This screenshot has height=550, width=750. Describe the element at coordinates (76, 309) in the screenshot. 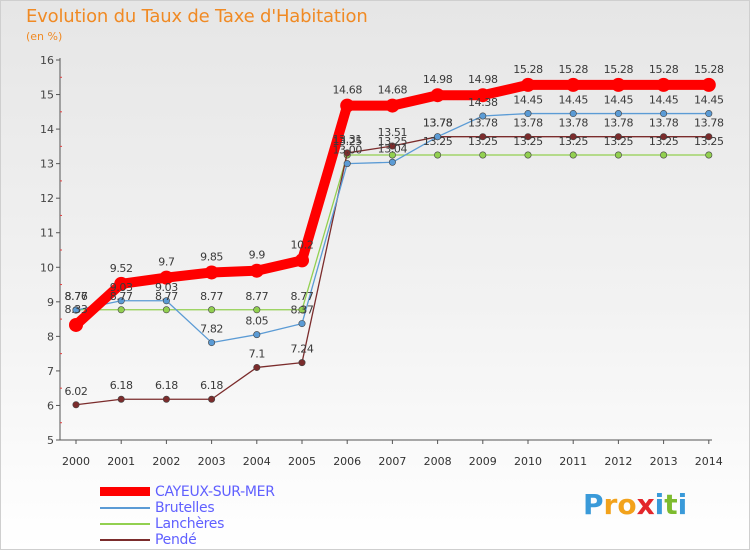

I see `data-label: 8.33` at that location.